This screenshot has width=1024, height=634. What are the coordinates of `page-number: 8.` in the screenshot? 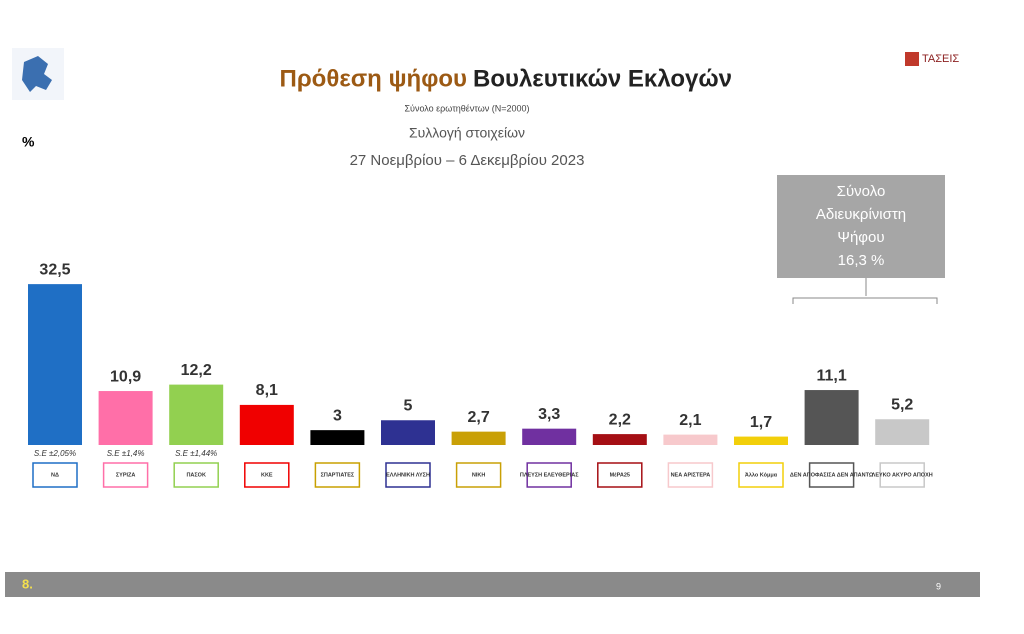 It's located at (27, 583).